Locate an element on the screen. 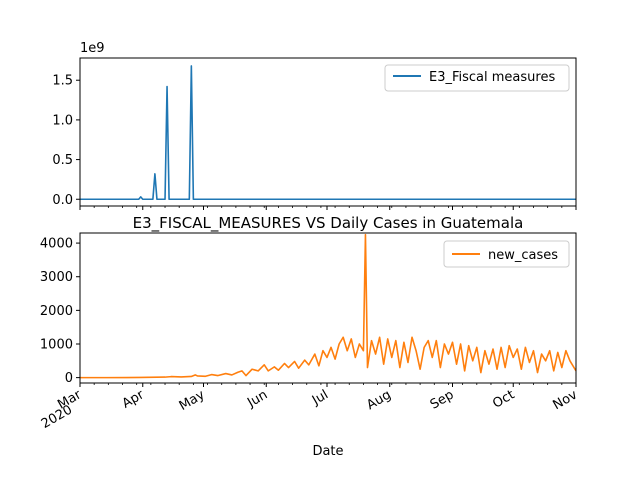 This screenshot has width=640, height=480. bottom-y-tick-label: 1000 is located at coordinates (56, 344).